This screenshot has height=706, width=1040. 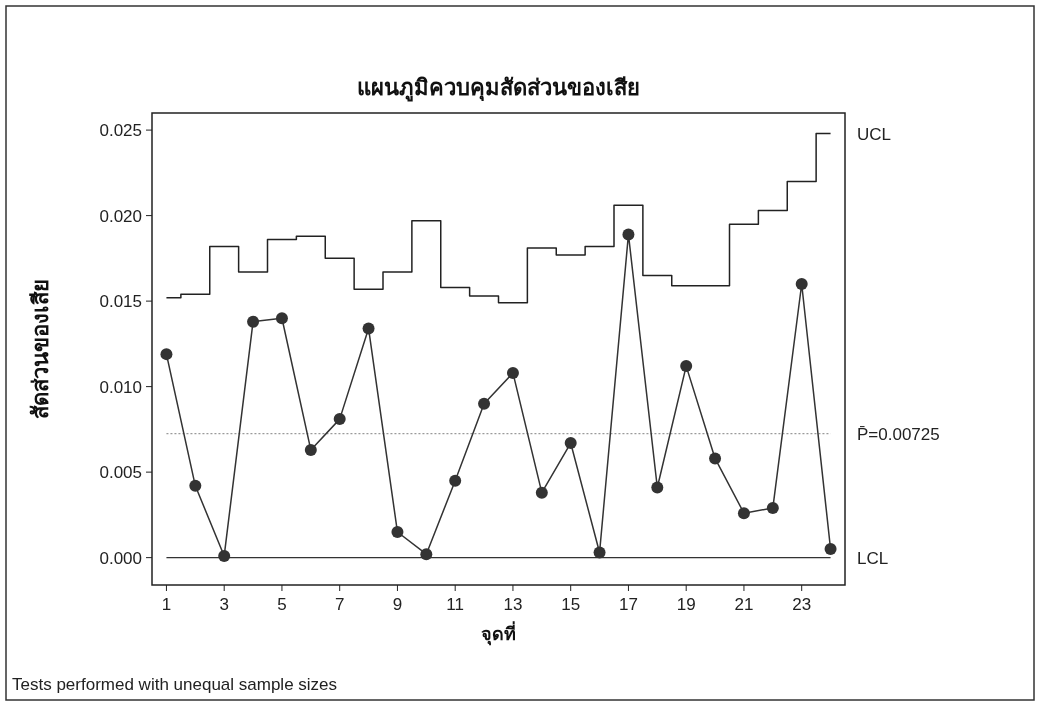 What do you see at coordinates (120, 473) in the screenshot?
I see `y-tick-label: 0.005` at bounding box center [120, 473].